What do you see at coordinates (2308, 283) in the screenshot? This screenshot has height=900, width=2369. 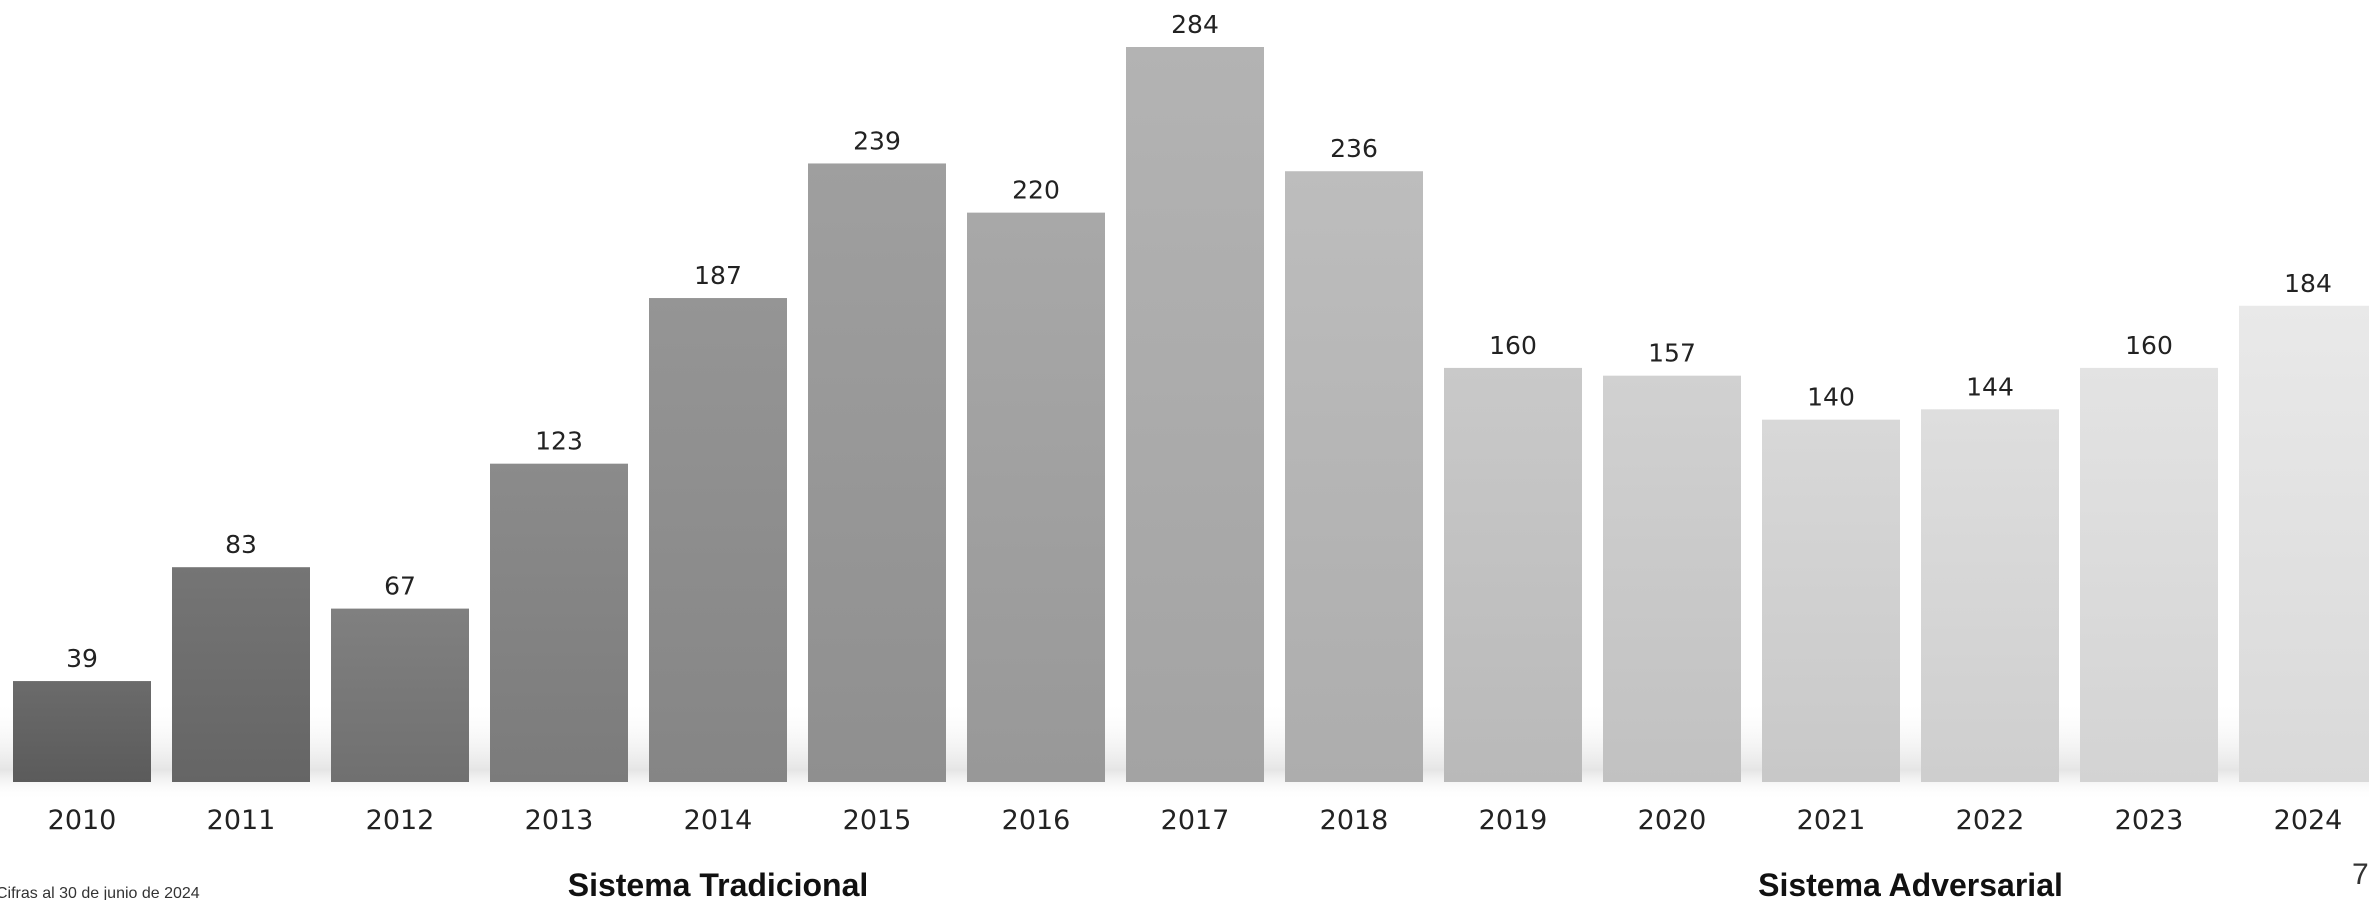 I see `value-label-2024: 184` at bounding box center [2308, 283].